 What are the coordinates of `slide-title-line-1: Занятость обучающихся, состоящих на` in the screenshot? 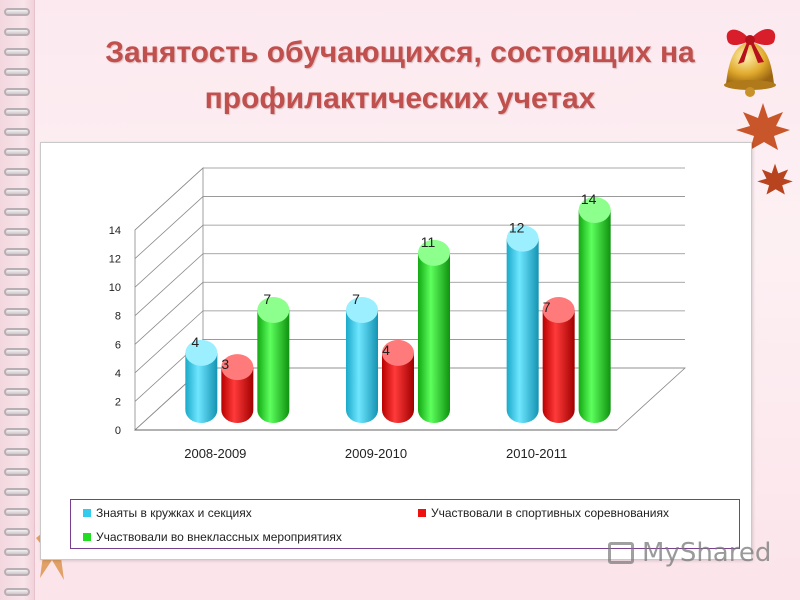 It's located at (400, 52).